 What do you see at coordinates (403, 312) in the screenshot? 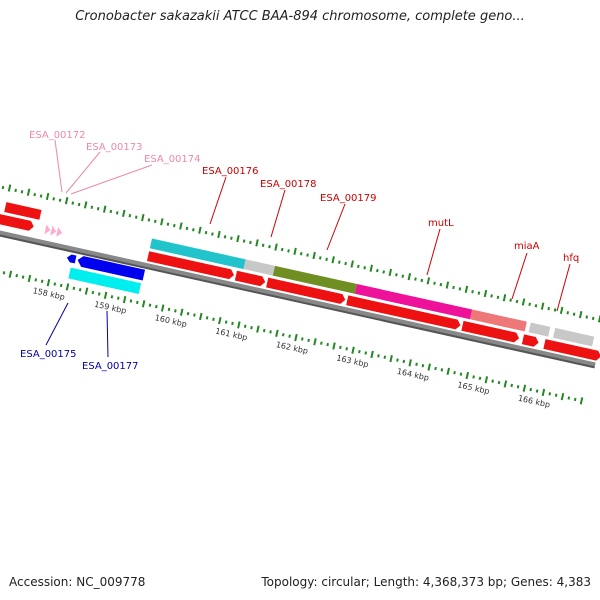
I see `gene-mutl` at bounding box center [403, 312].